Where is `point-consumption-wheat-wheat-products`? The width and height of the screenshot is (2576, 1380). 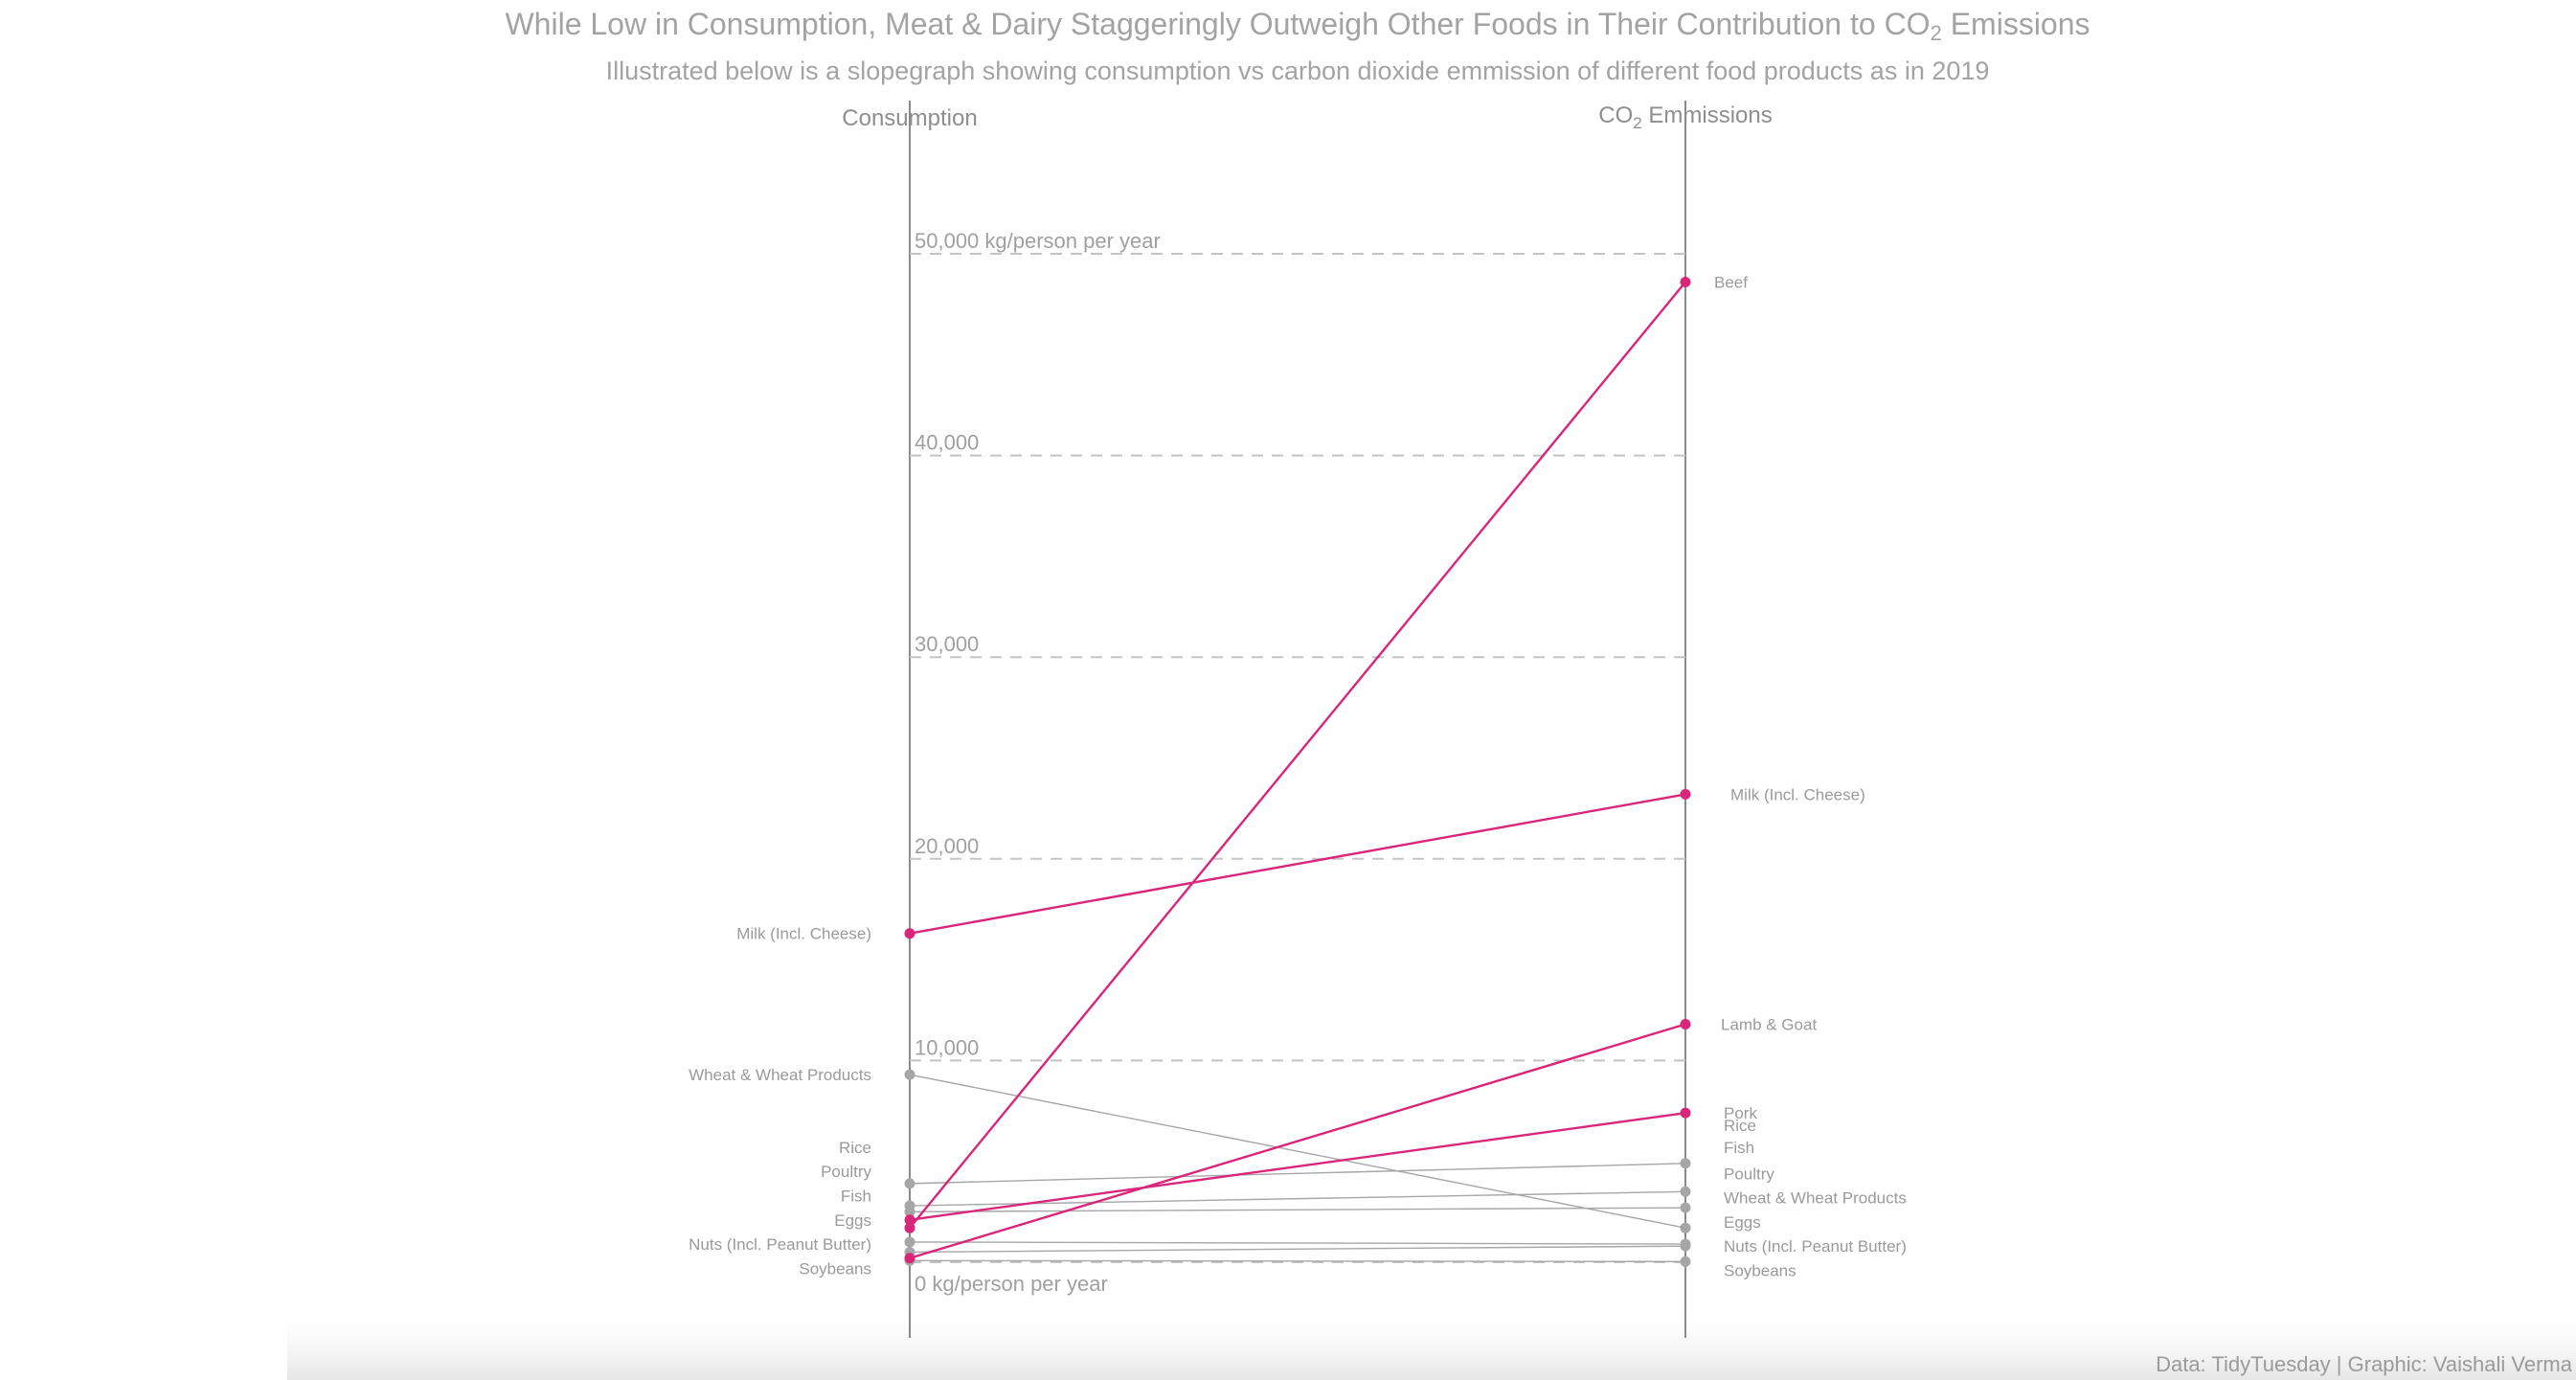 point-consumption-wheat-wheat-products is located at coordinates (909, 1074).